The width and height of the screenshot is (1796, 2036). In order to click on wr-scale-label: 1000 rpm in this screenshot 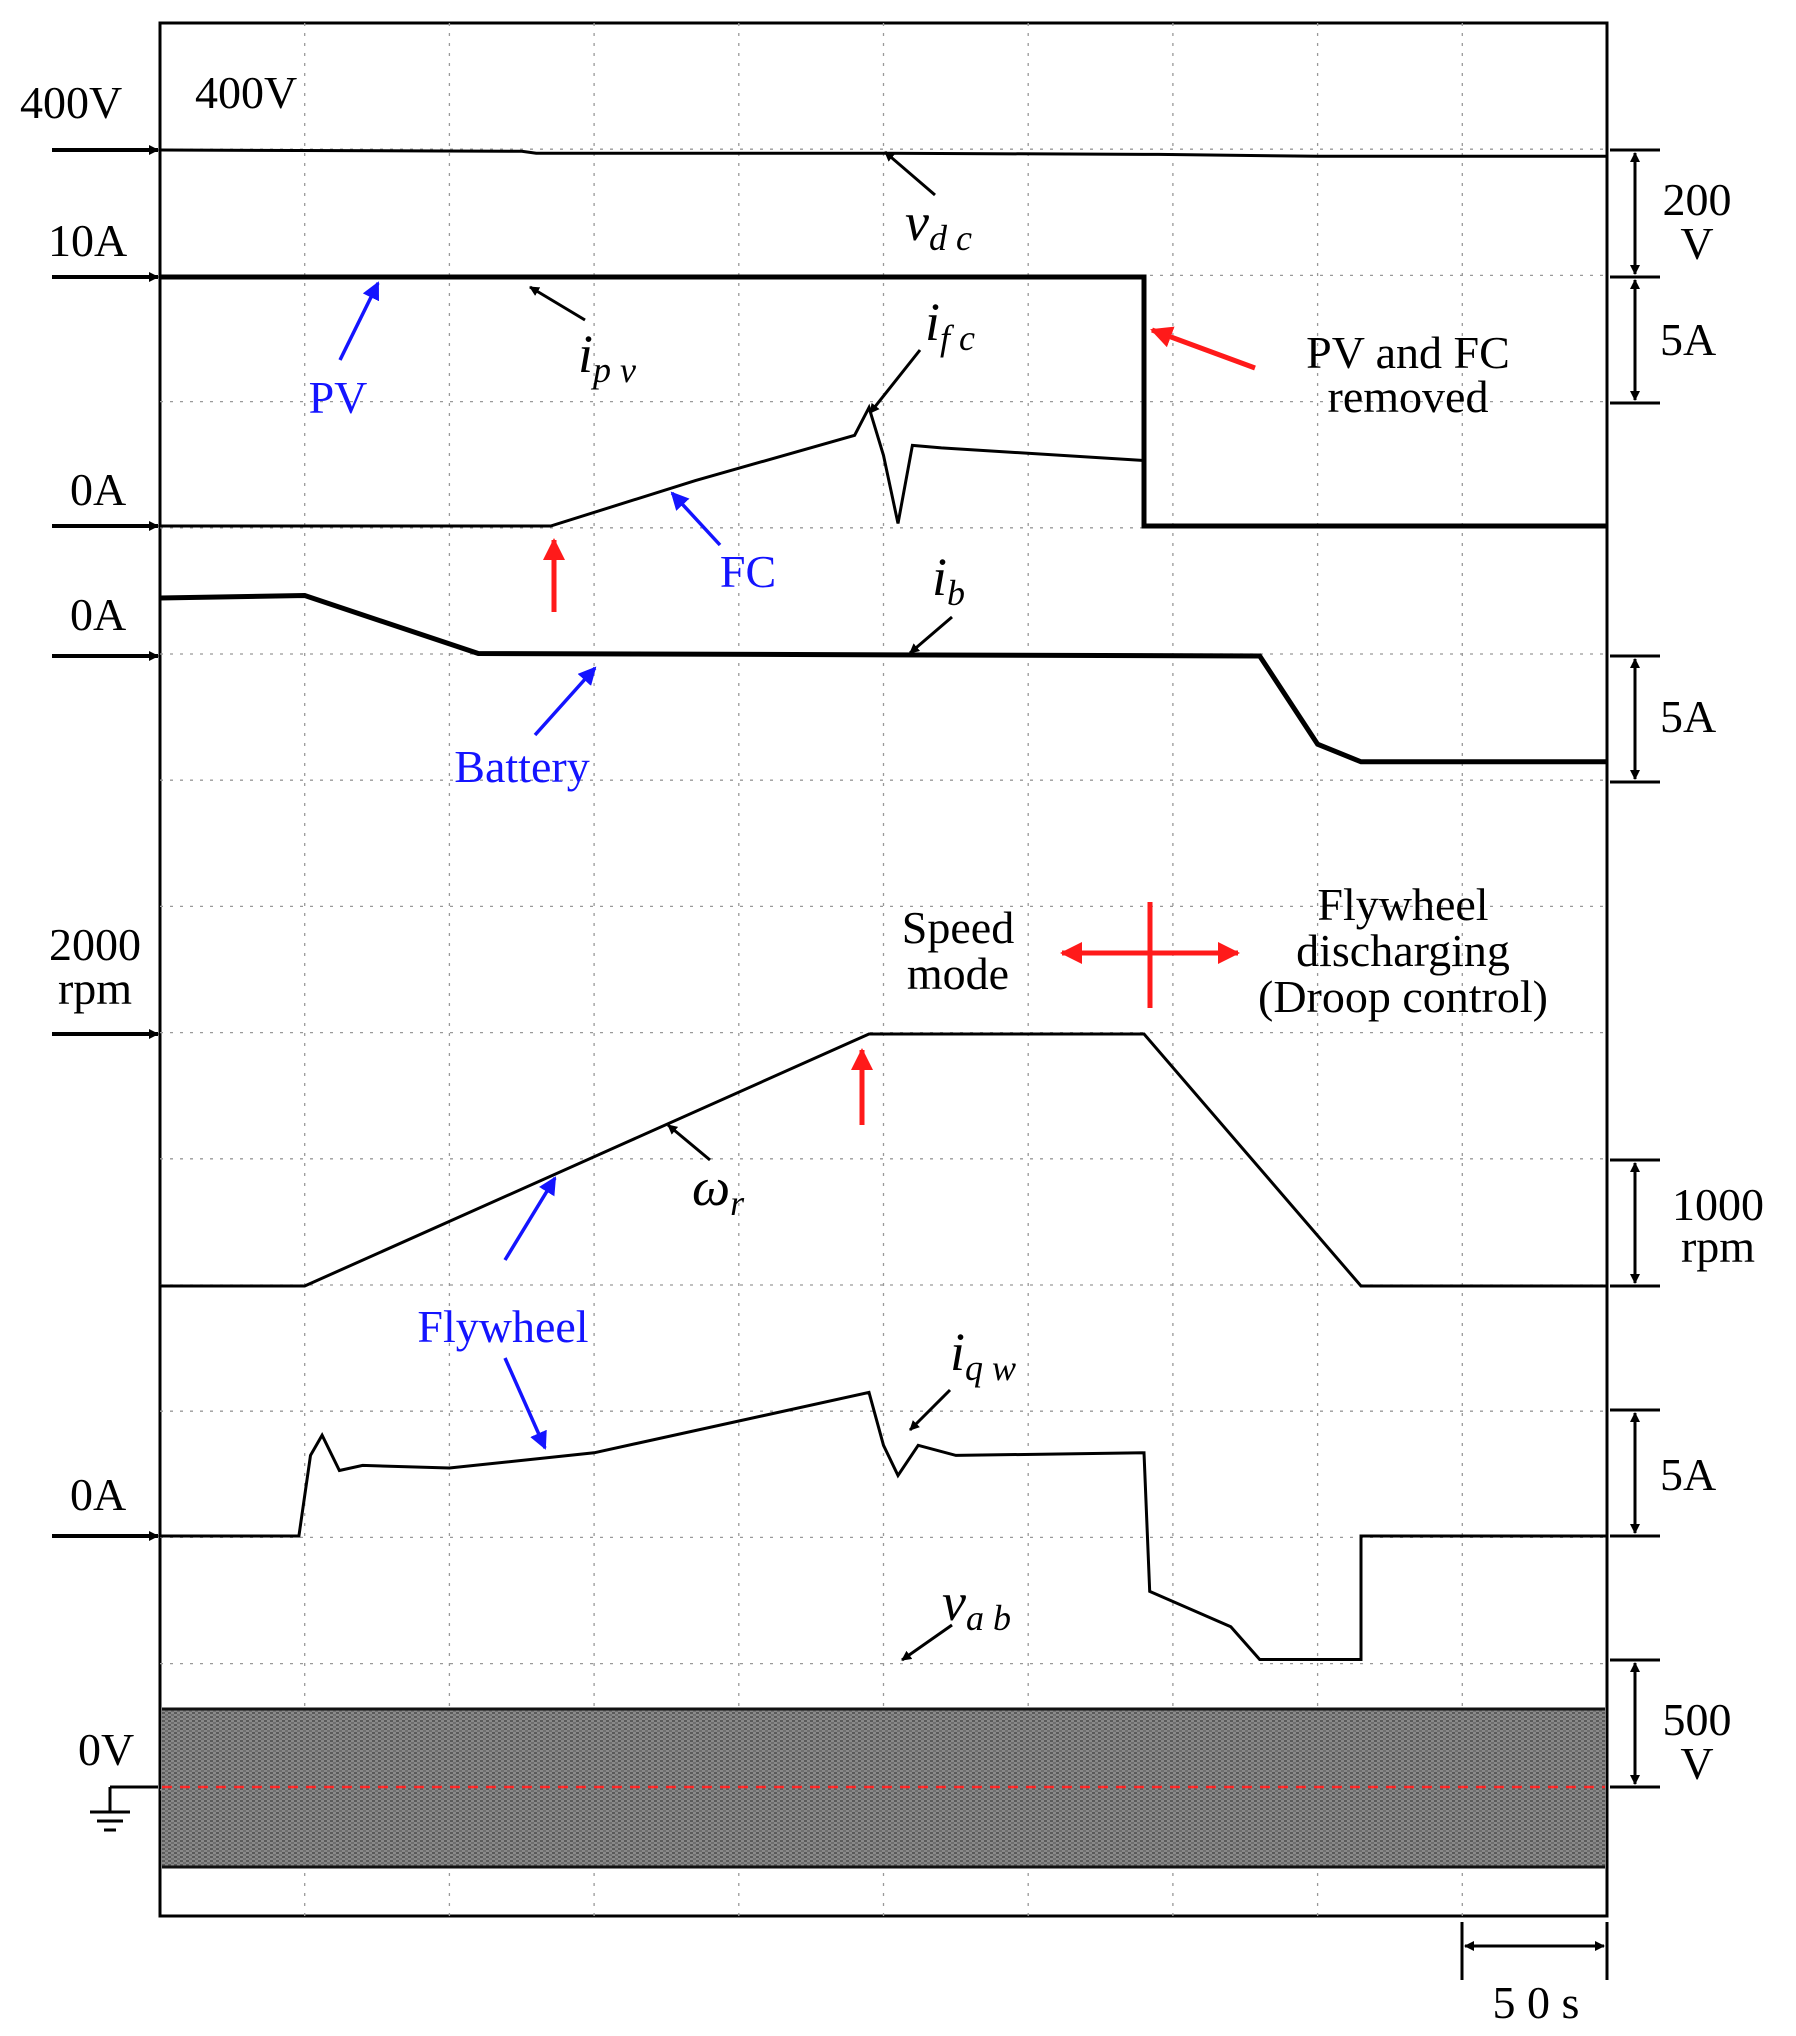, I will do `click(1718, 1225)`.